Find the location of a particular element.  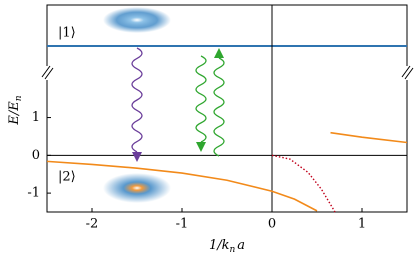

y-axis-label: E/En is located at coordinates (15, 110).